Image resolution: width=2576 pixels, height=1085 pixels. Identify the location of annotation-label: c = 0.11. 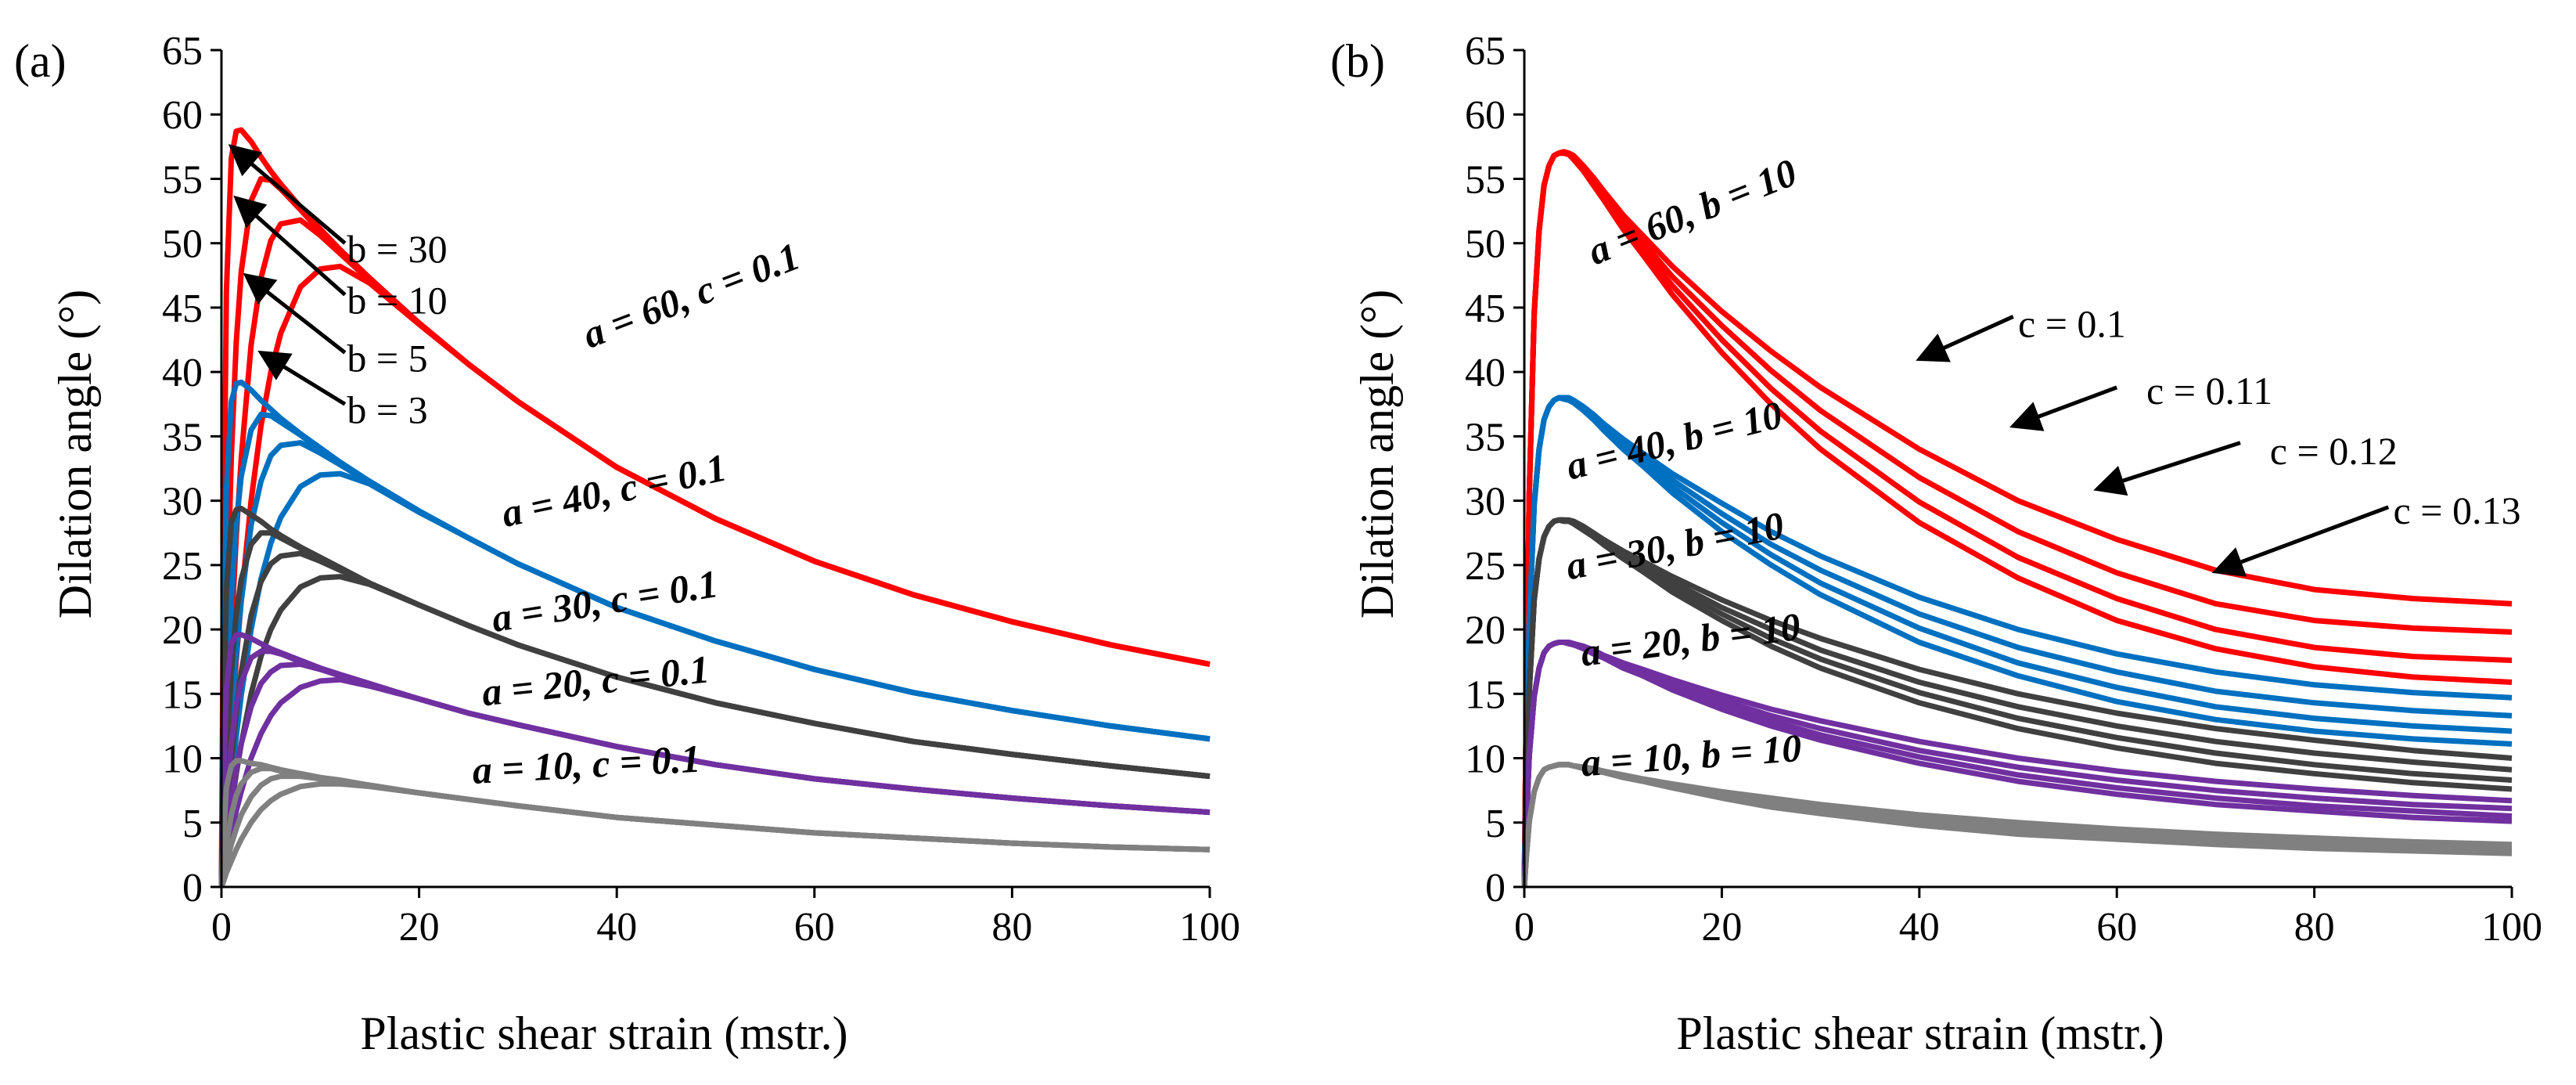
(2209, 391).